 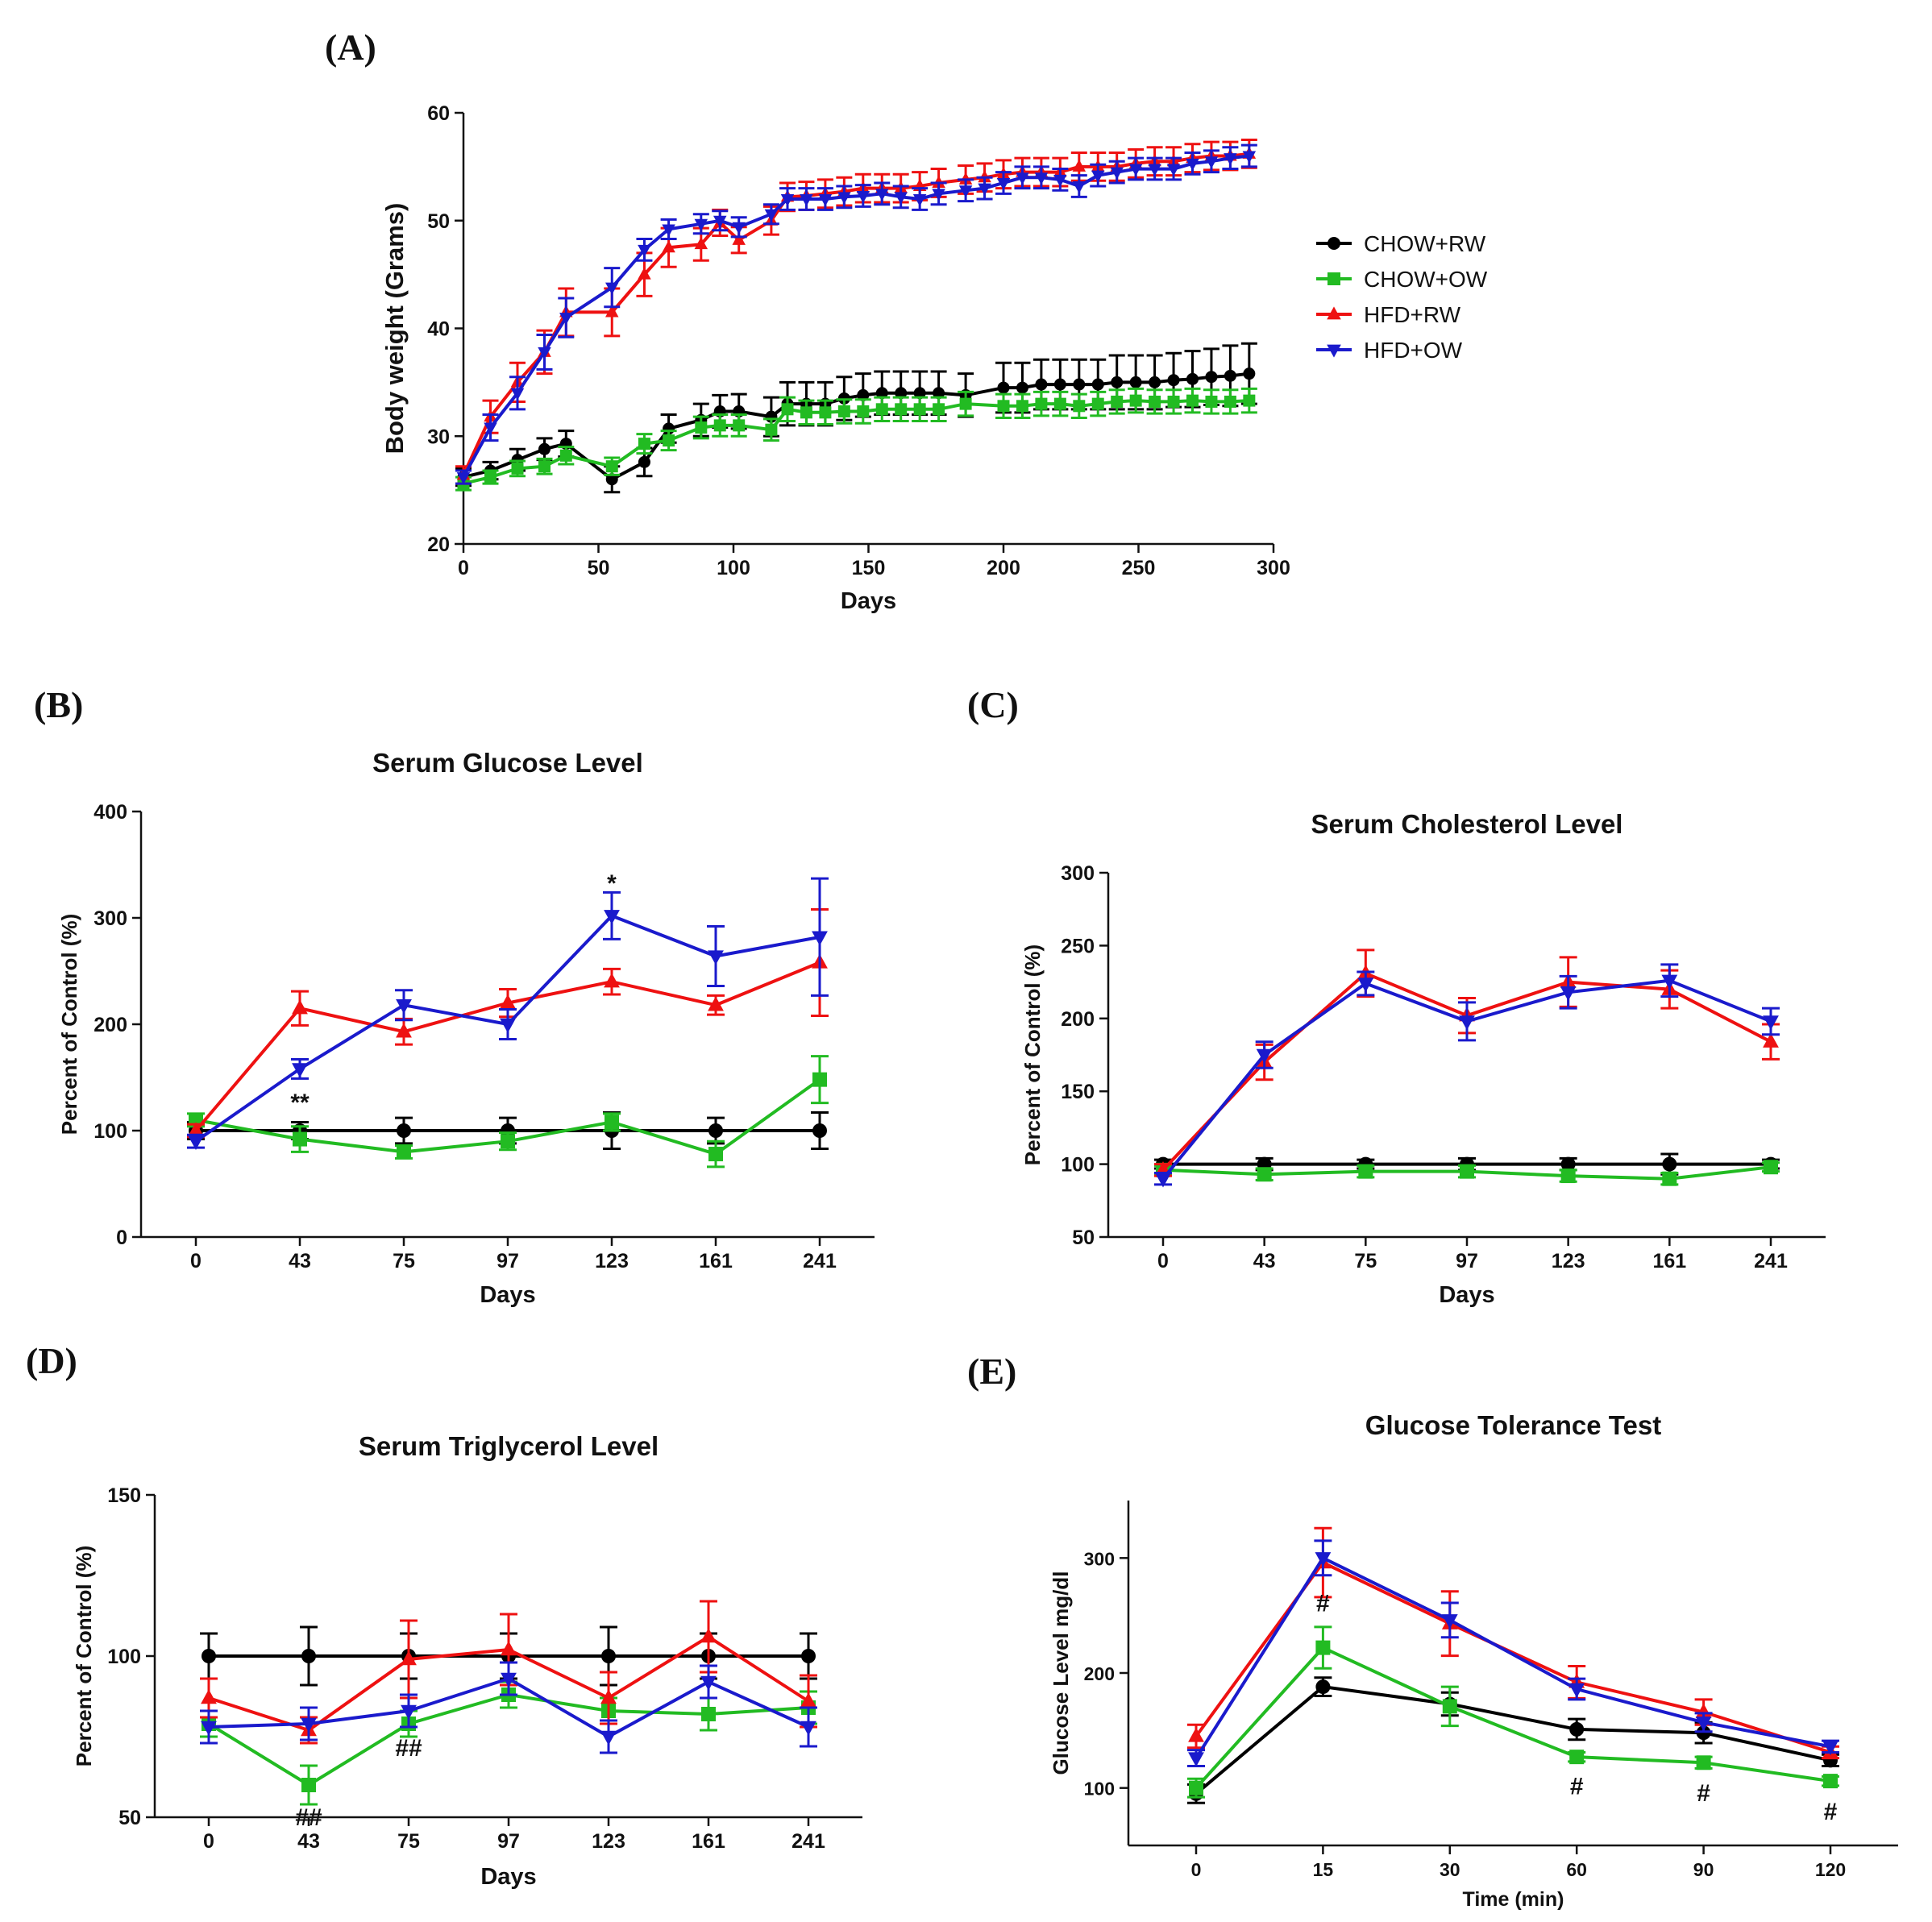 What do you see at coordinates (1139, 568) in the screenshot?
I see `x-tick-label: 250` at bounding box center [1139, 568].